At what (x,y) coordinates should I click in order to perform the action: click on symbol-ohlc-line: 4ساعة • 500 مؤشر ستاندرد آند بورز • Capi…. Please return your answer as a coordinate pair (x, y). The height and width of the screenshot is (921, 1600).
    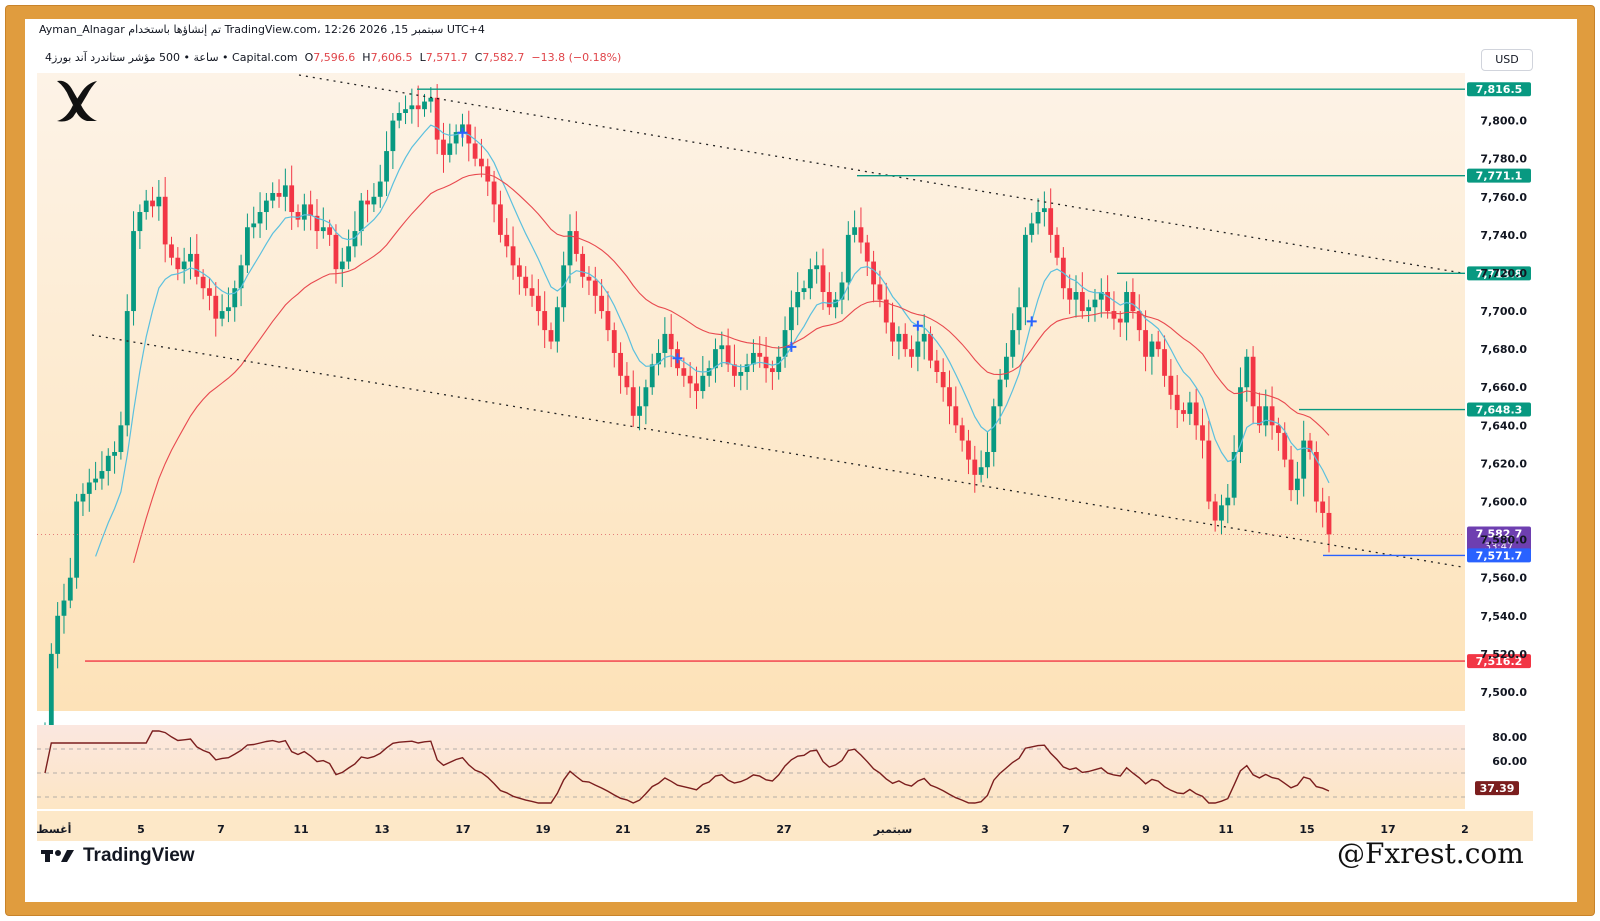
    Looking at the image, I should click on (333, 57).